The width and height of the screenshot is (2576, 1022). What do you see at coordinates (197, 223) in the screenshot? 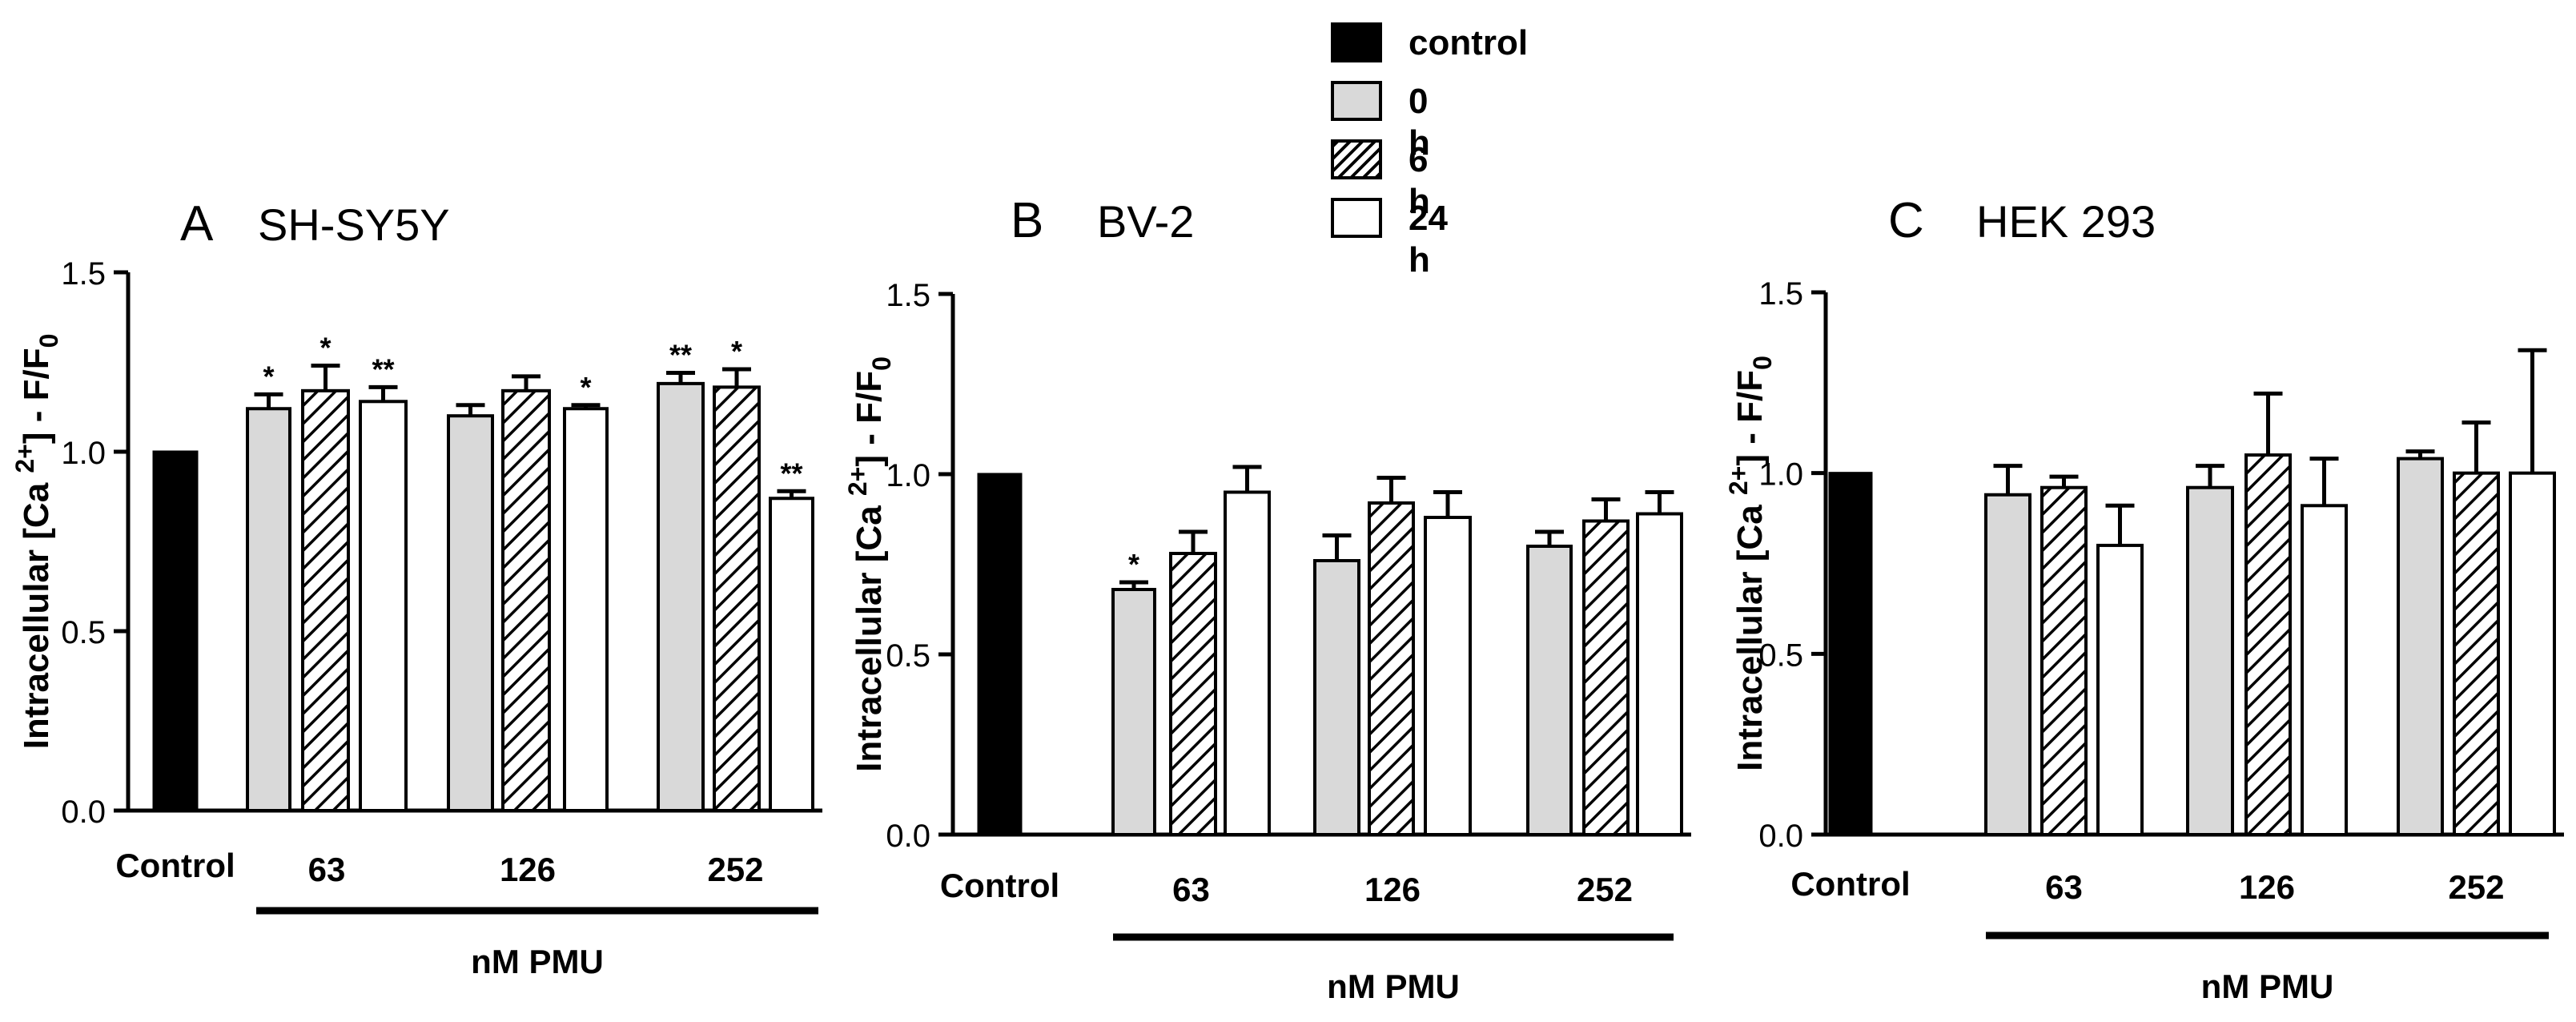
I see `panel-letter: A` at bounding box center [197, 223].